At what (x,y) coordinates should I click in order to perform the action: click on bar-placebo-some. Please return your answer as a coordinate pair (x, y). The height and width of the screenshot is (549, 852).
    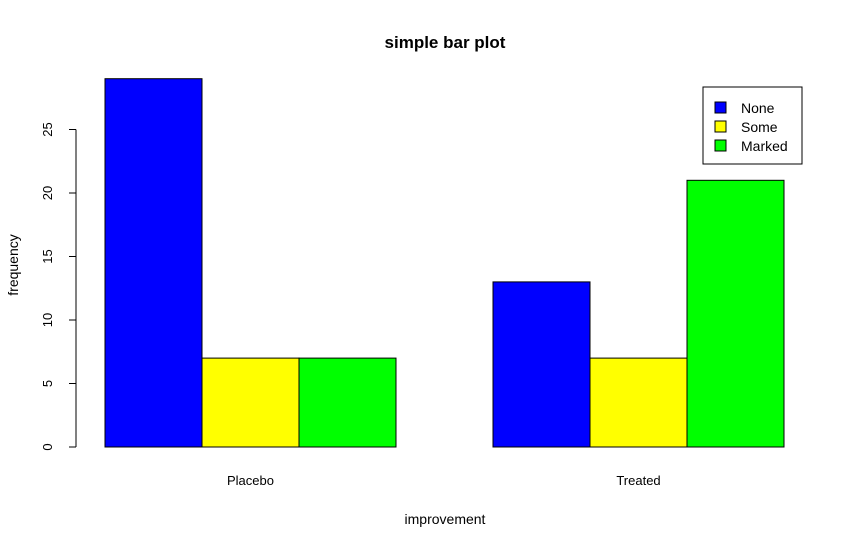
    Looking at the image, I should click on (250, 402).